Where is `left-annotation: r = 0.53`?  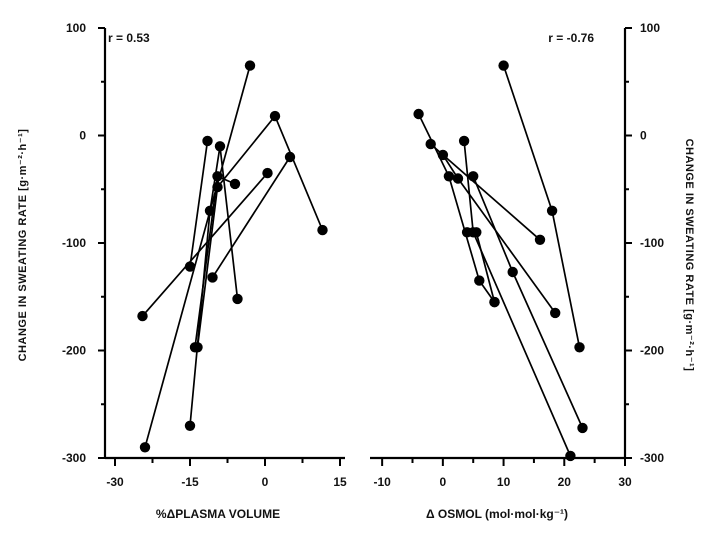 left-annotation: r = 0.53 is located at coordinates (129, 38).